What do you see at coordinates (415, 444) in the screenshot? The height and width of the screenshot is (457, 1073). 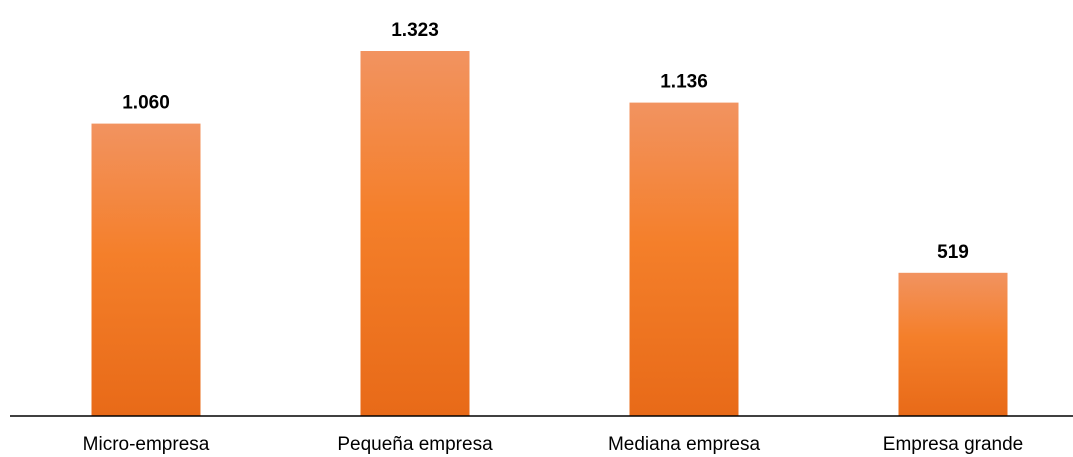 I see `x-tick-label: Pequeña empresa` at bounding box center [415, 444].